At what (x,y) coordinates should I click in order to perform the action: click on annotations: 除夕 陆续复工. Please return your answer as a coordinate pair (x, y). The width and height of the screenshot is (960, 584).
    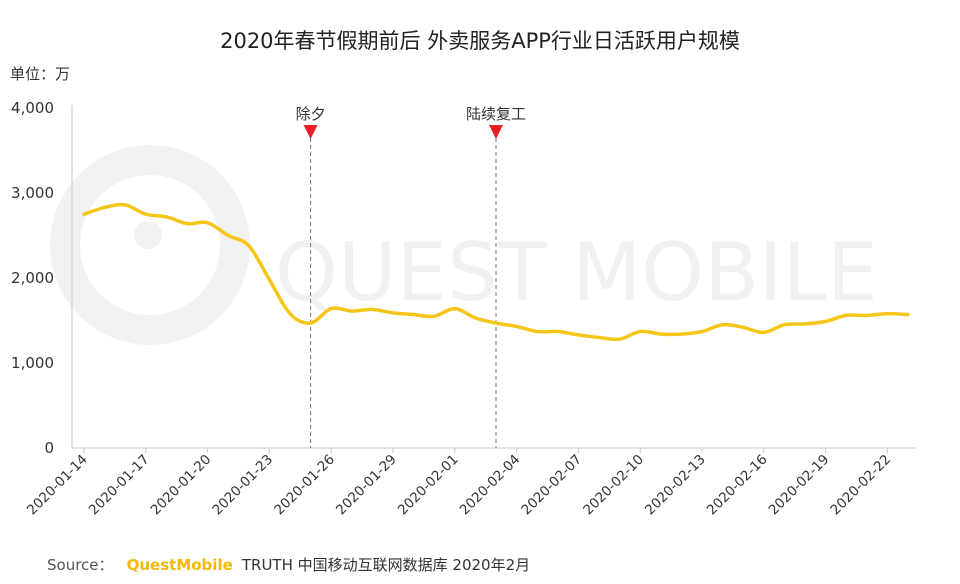
    Looking at the image, I should click on (411, 276).